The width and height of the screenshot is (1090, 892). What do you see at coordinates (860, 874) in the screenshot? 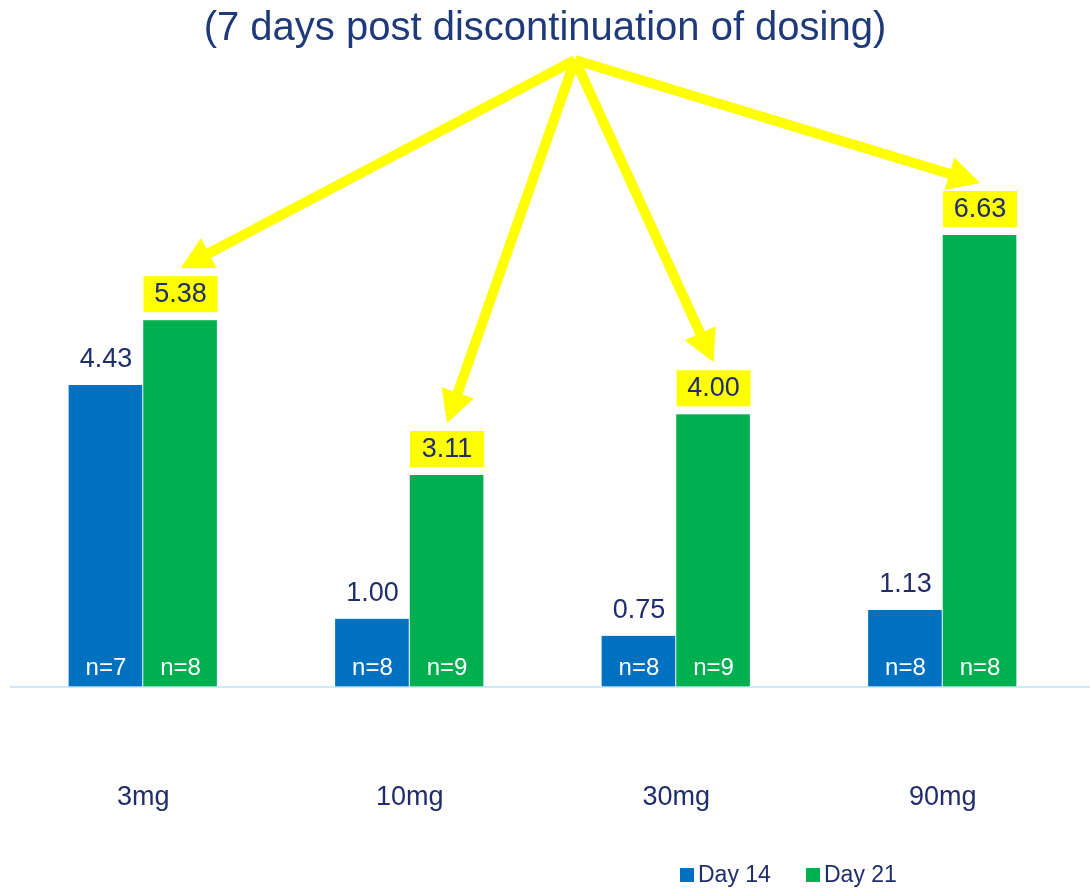
I see `legend-label: Day 21` at bounding box center [860, 874].